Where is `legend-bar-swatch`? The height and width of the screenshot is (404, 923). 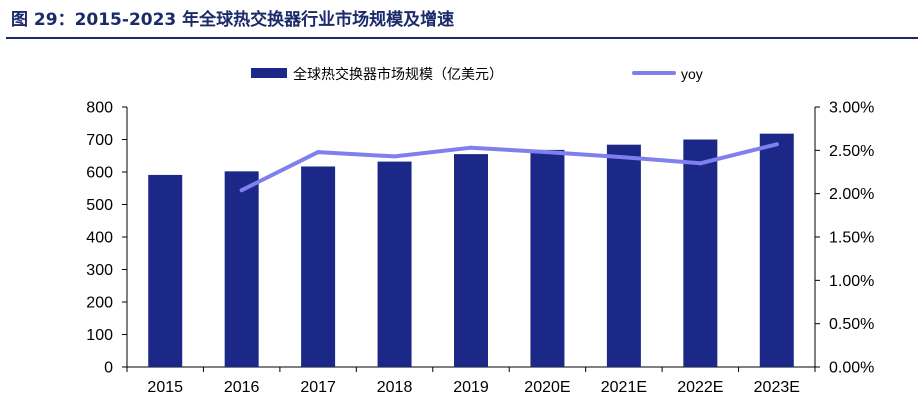
legend-bar-swatch is located at coordinates (269, 73).